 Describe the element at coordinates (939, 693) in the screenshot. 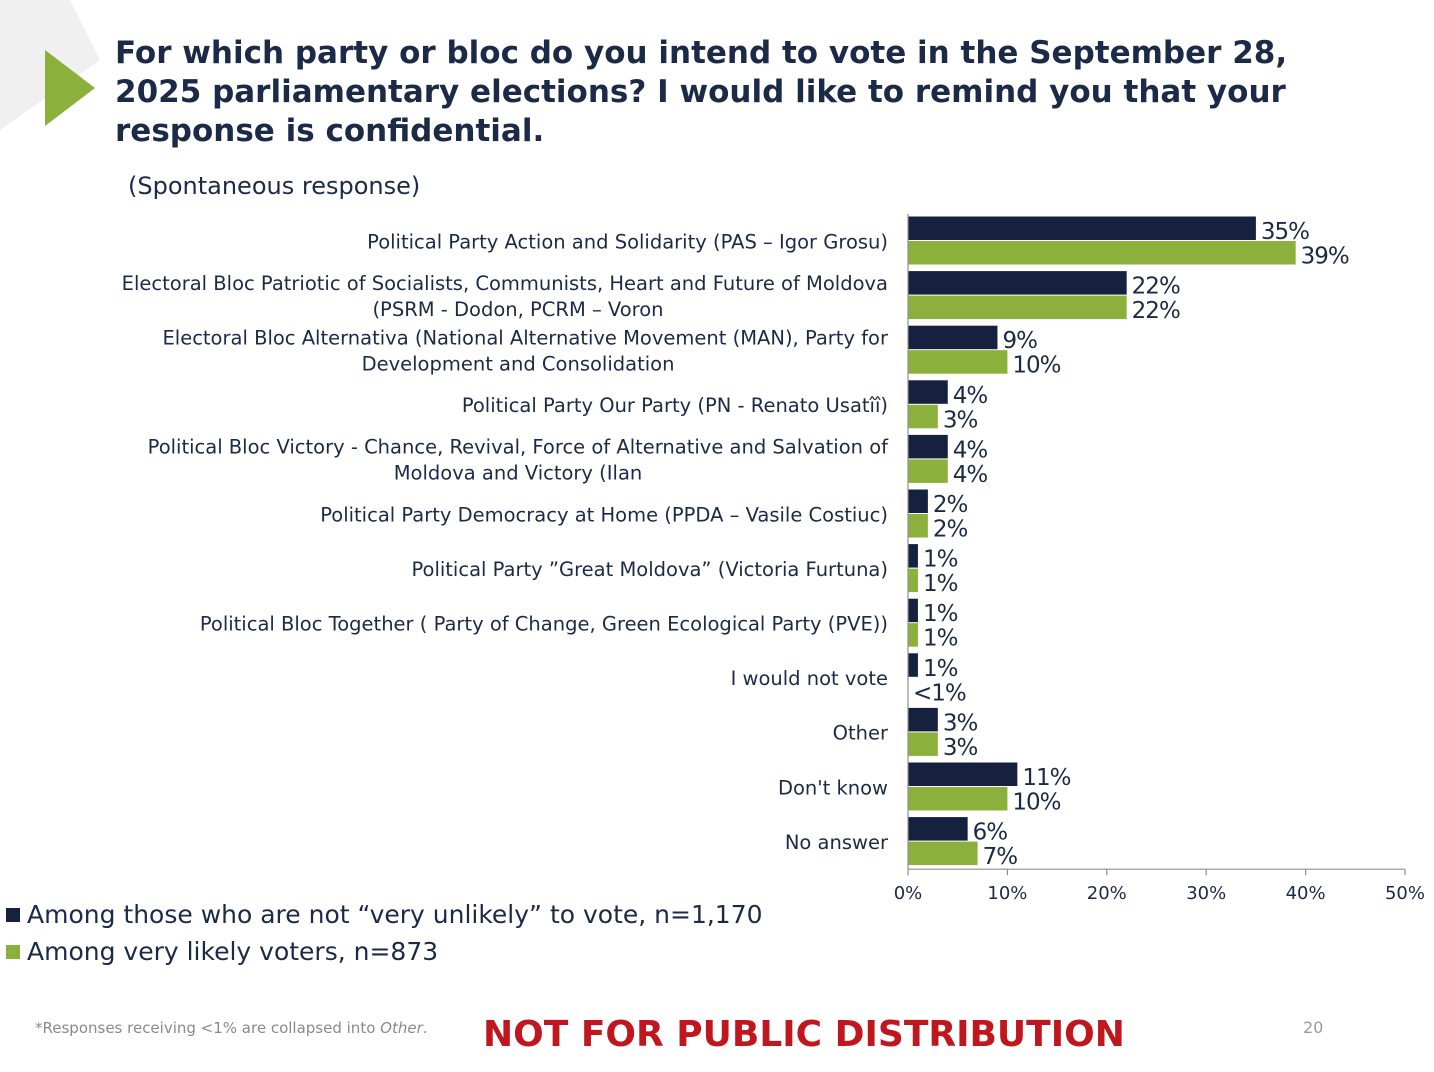

I see `data-label: <1%` at that location.